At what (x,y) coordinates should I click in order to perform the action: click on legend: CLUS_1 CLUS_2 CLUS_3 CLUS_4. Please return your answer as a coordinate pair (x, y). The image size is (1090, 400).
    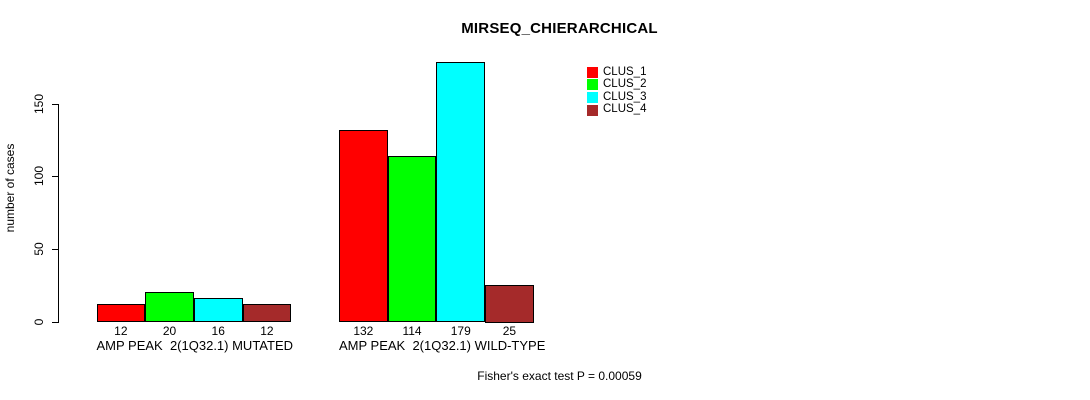
    Looking at the image, I should click on (616, 91).